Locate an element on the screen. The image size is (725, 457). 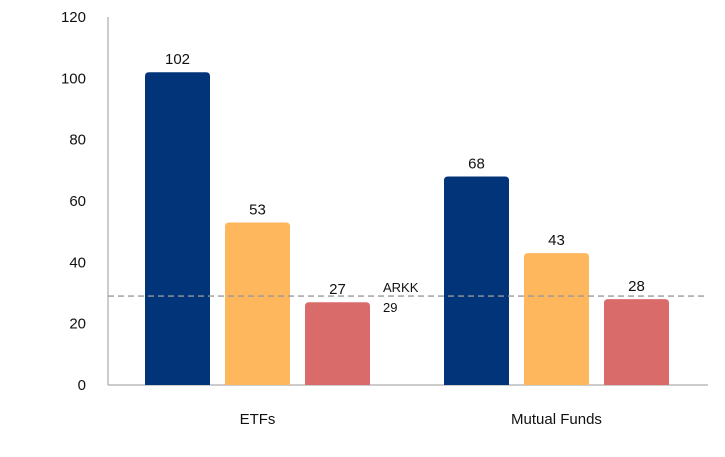
bar-value-label: 43 is located at coordinates (556, 240).